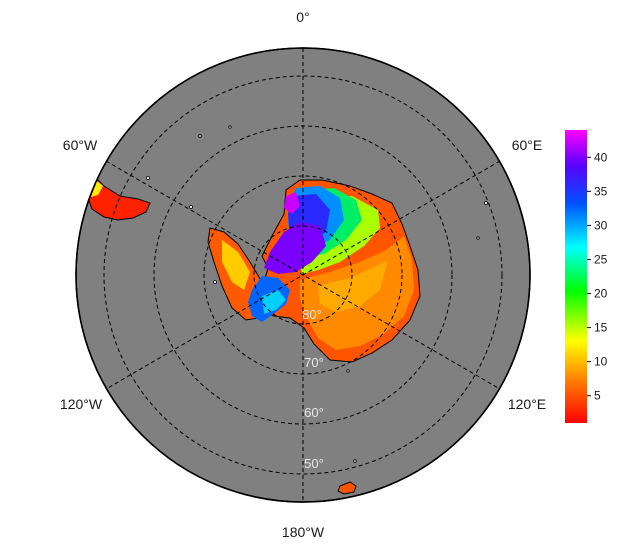  Describe the element at coordinates (314, 463) in the screenshot. I see `latitude-label-50: 50°` at that location.